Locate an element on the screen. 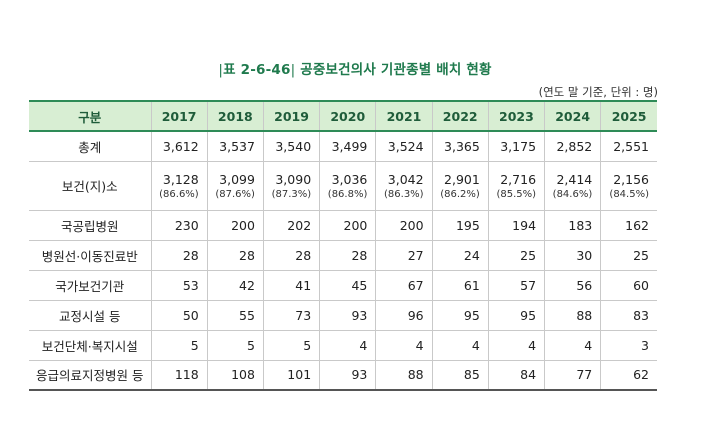 The height and width of the screenshot is (440, 710). unit-note: (연도 말 기준, 단위 : 명) is located at coordinates (598, 92).